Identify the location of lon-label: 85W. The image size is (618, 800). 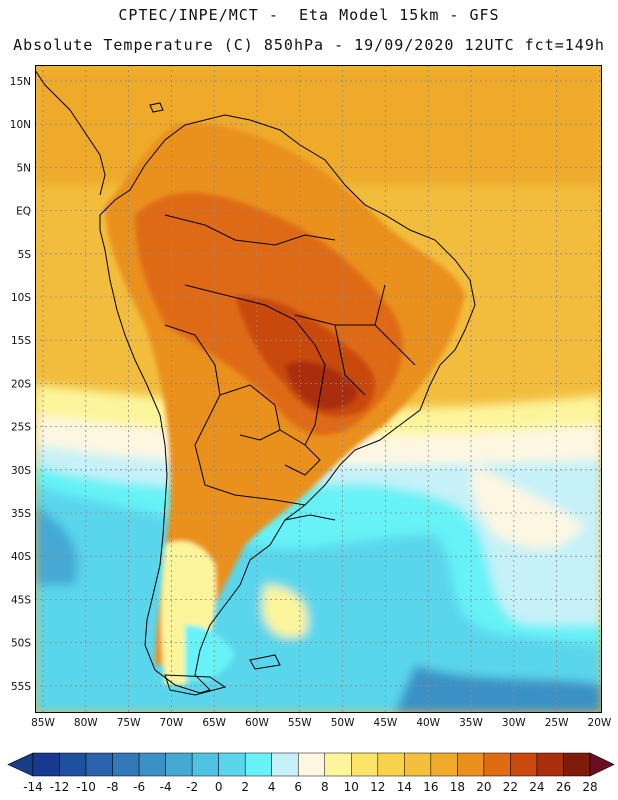
(43, 723).